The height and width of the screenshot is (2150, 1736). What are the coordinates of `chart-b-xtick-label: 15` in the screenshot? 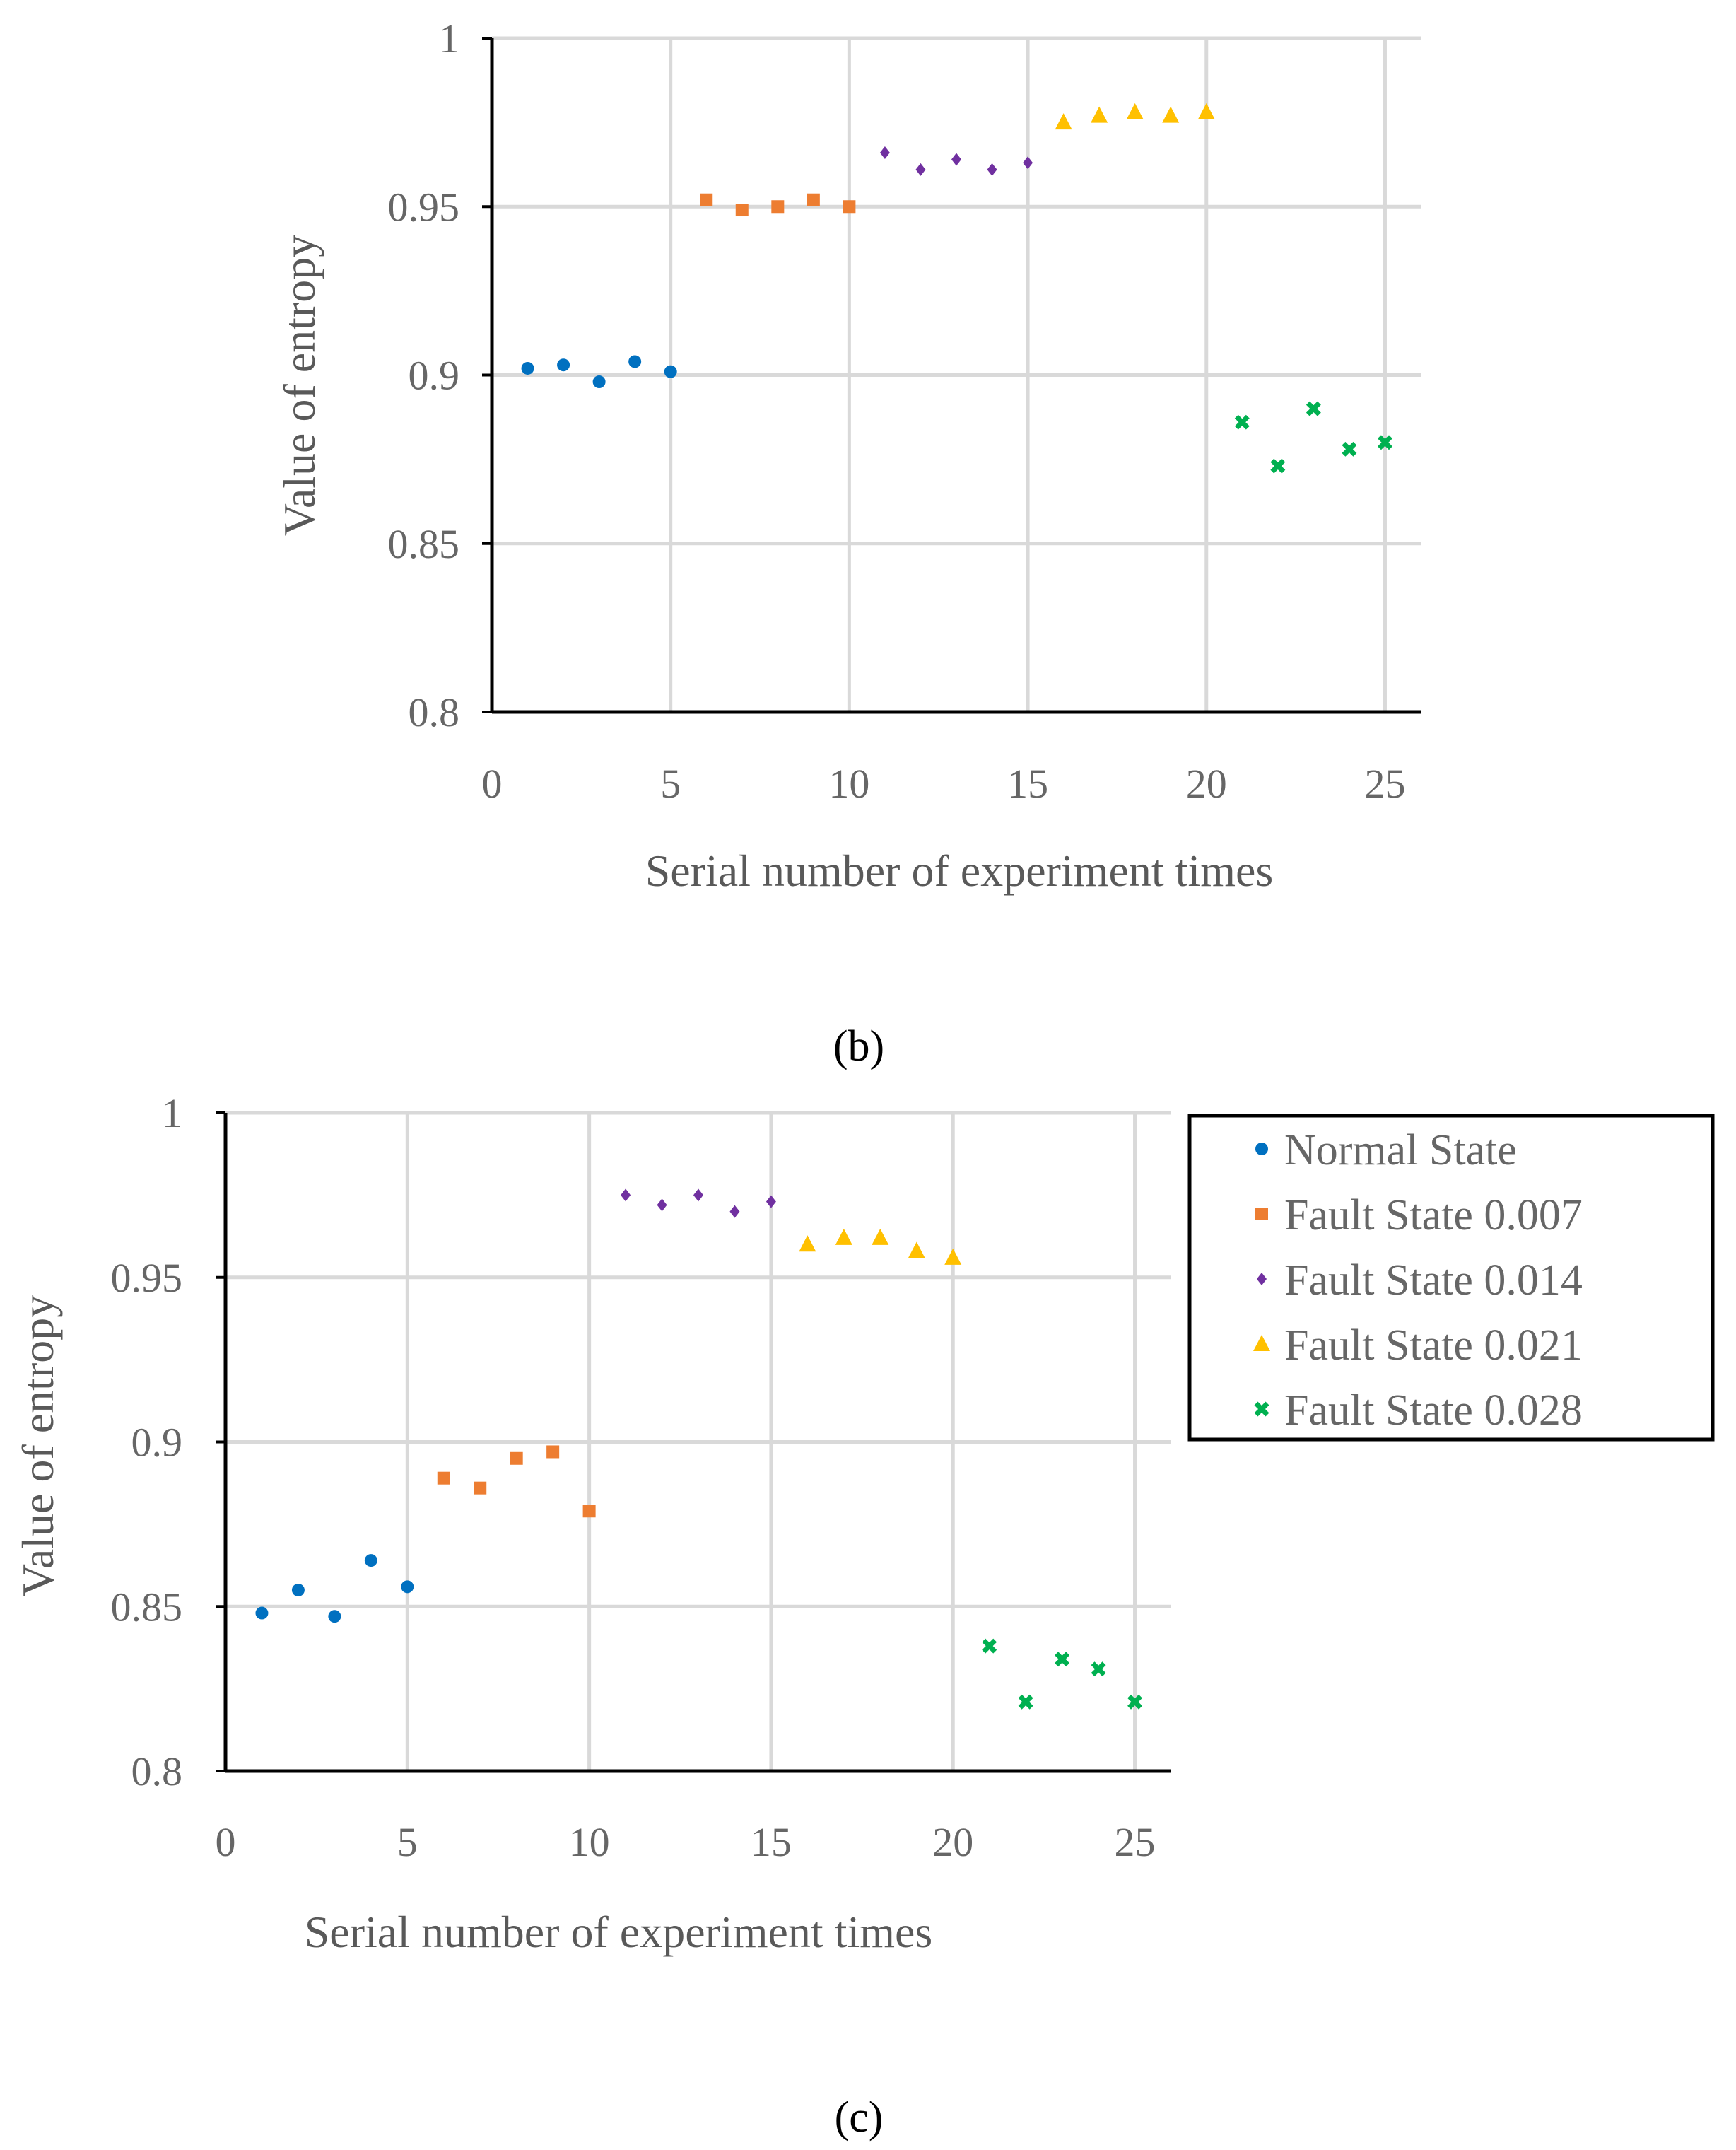 It's located at (1027, 784).